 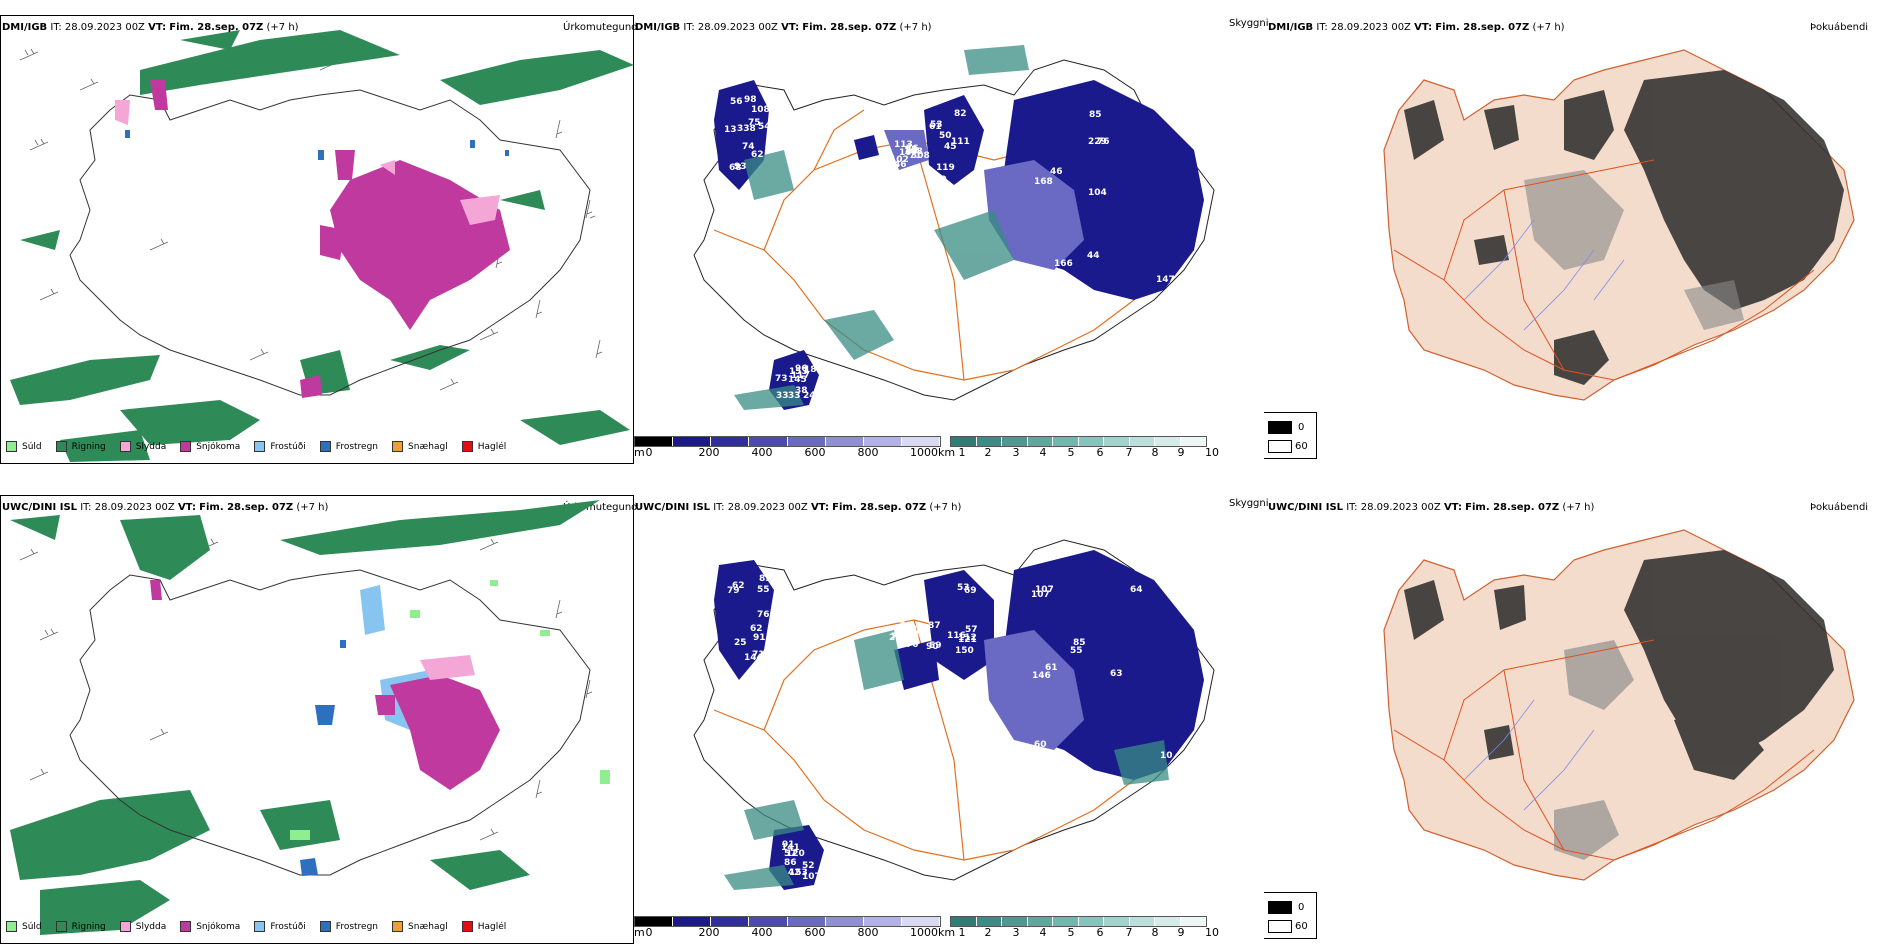 What do you see at coordinates (782, 396) in the screenshot?
I see `cloud-height-label: 33` at bounding box center [782, 396].